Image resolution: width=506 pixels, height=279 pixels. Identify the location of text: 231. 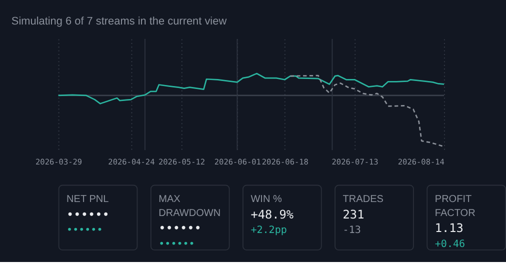
(353, 215).